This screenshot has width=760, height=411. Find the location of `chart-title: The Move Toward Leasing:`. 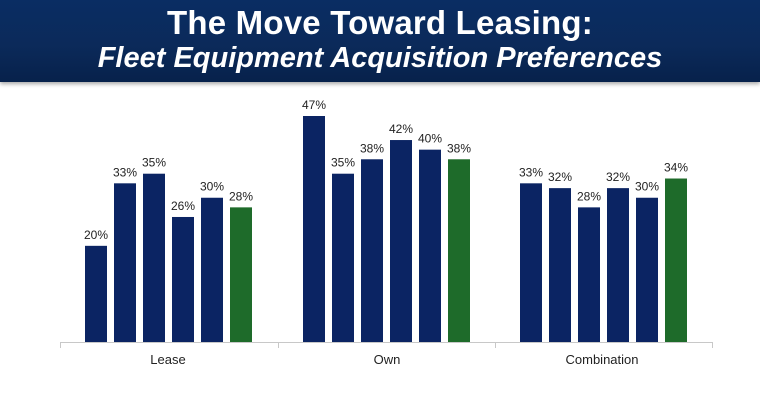

chart-title: The Move Toward Leasing: is located at coordinates (380, 22).